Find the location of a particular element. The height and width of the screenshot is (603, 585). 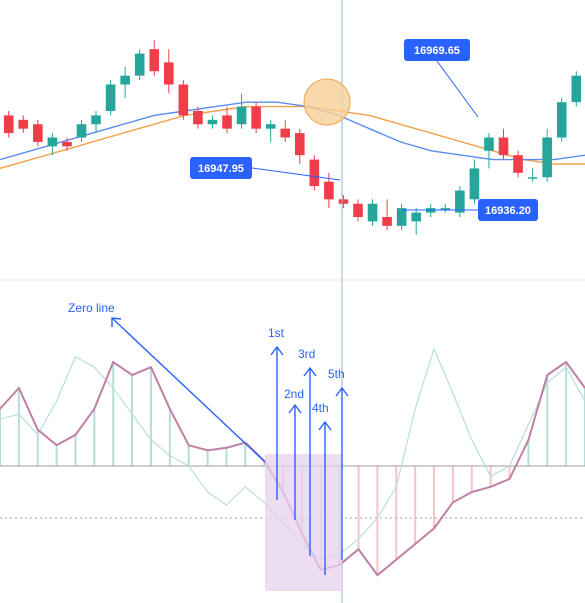

wave-arrow-1st: 1st is located at coordinates (276, 413).